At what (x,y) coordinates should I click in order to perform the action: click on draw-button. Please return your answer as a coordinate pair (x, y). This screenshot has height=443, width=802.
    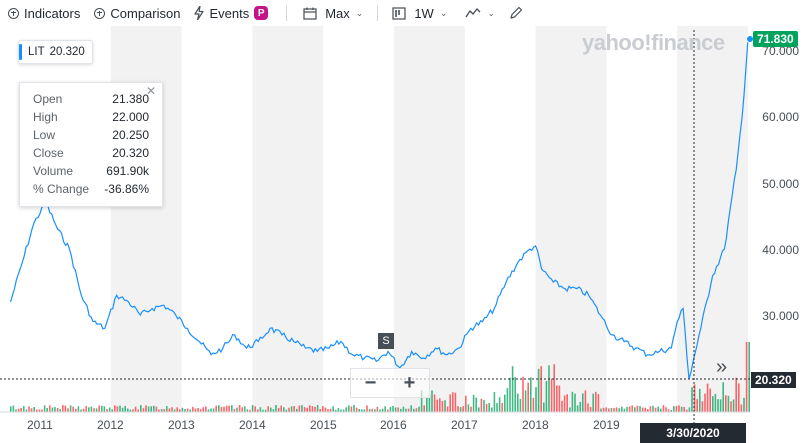
    Looking at the image, I should click on (516, 13).